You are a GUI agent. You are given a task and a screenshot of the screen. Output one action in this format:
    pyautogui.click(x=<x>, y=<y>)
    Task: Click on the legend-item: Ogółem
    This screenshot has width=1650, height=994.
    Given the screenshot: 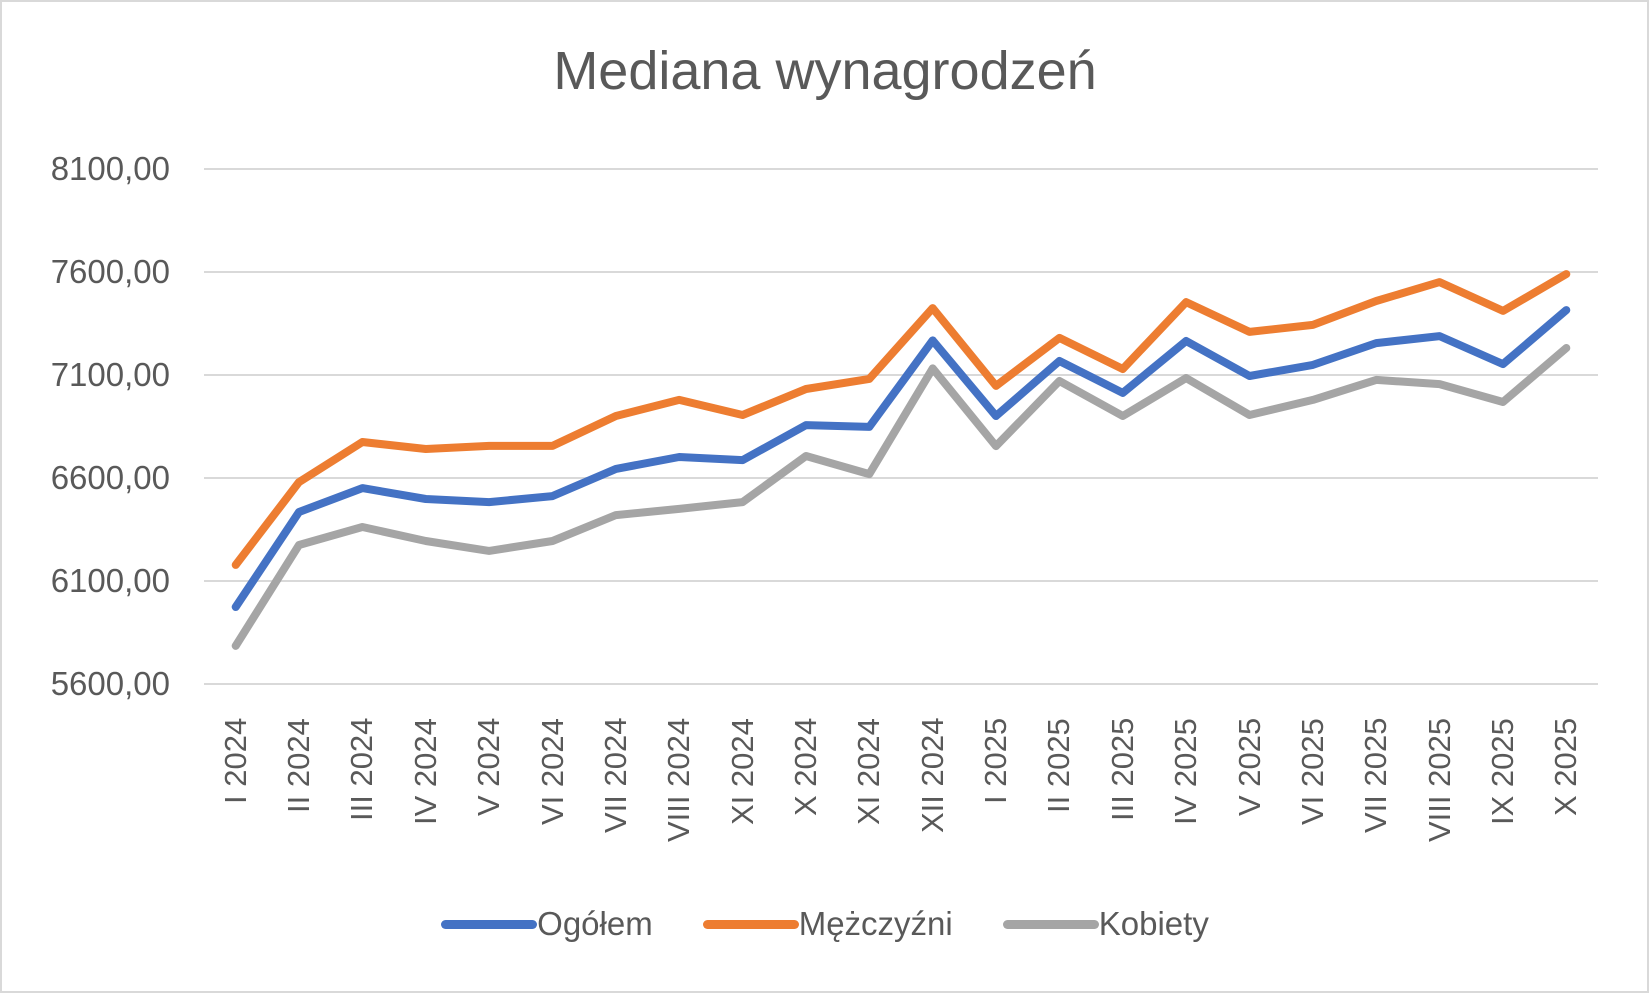 What is the action you would take?
    pyautogui.click(x=547, y=924)
    